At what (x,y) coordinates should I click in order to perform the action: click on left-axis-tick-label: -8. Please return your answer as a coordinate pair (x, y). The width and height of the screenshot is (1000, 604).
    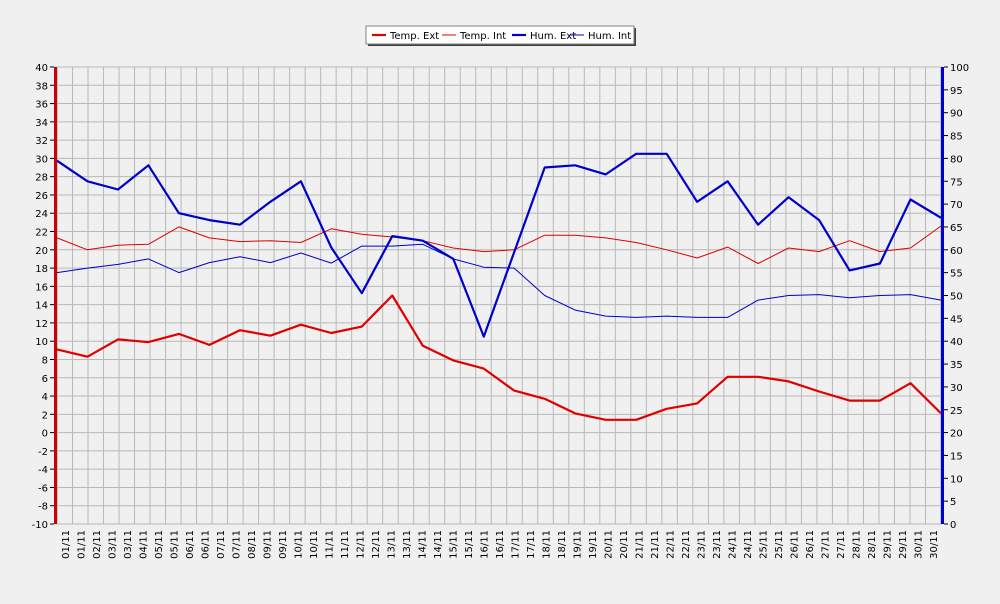
    Looking at the image, I should click on (43, 507).